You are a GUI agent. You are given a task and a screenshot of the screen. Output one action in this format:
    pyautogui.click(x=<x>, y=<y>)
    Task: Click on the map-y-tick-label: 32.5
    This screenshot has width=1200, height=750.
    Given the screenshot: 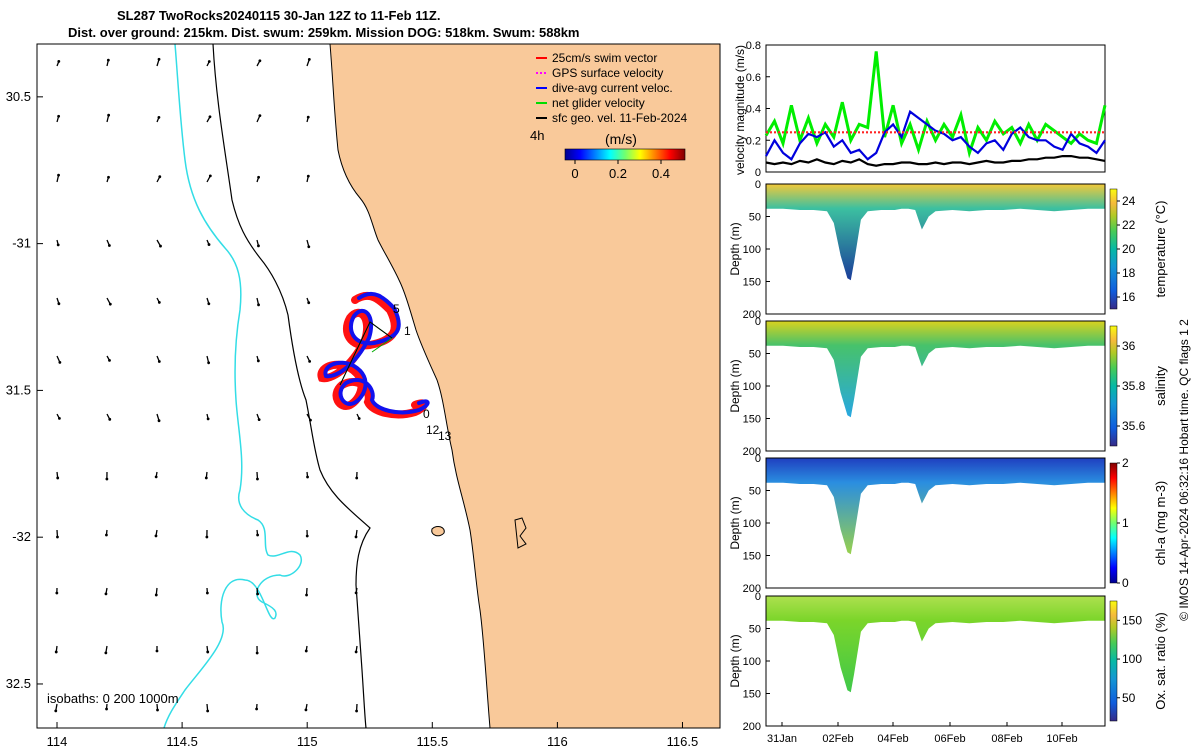 What is the action you would take?
    pyautogui.click(x=18, y=683)
    